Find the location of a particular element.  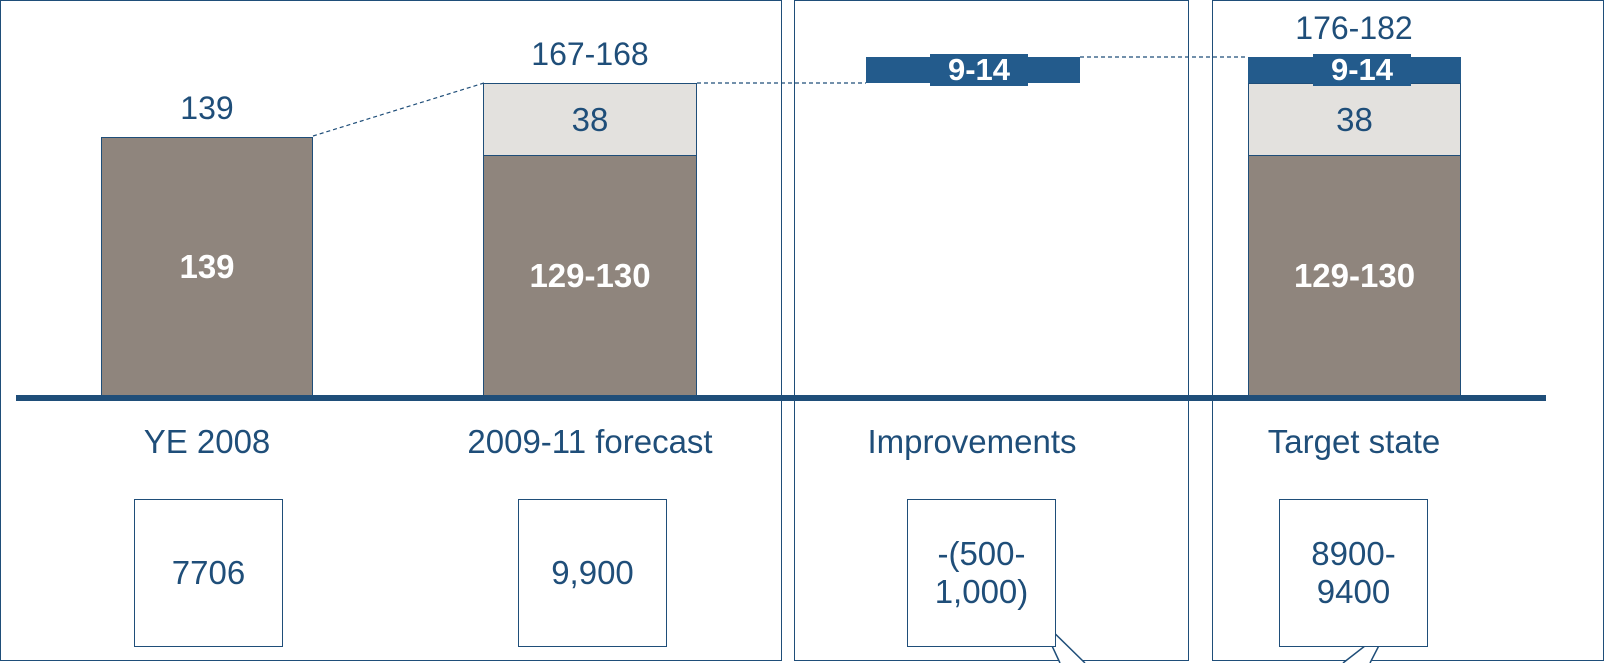

category-label-target: Target state is located at coordinates (1354, 441).